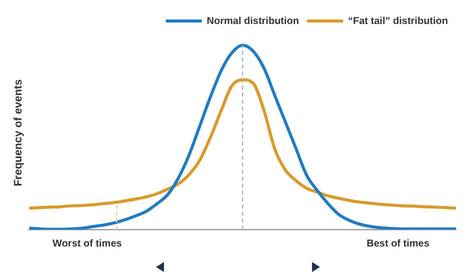 The width and height of the screenshot is (470, 280). I want to click on text: Best of times, so click(398, 244).